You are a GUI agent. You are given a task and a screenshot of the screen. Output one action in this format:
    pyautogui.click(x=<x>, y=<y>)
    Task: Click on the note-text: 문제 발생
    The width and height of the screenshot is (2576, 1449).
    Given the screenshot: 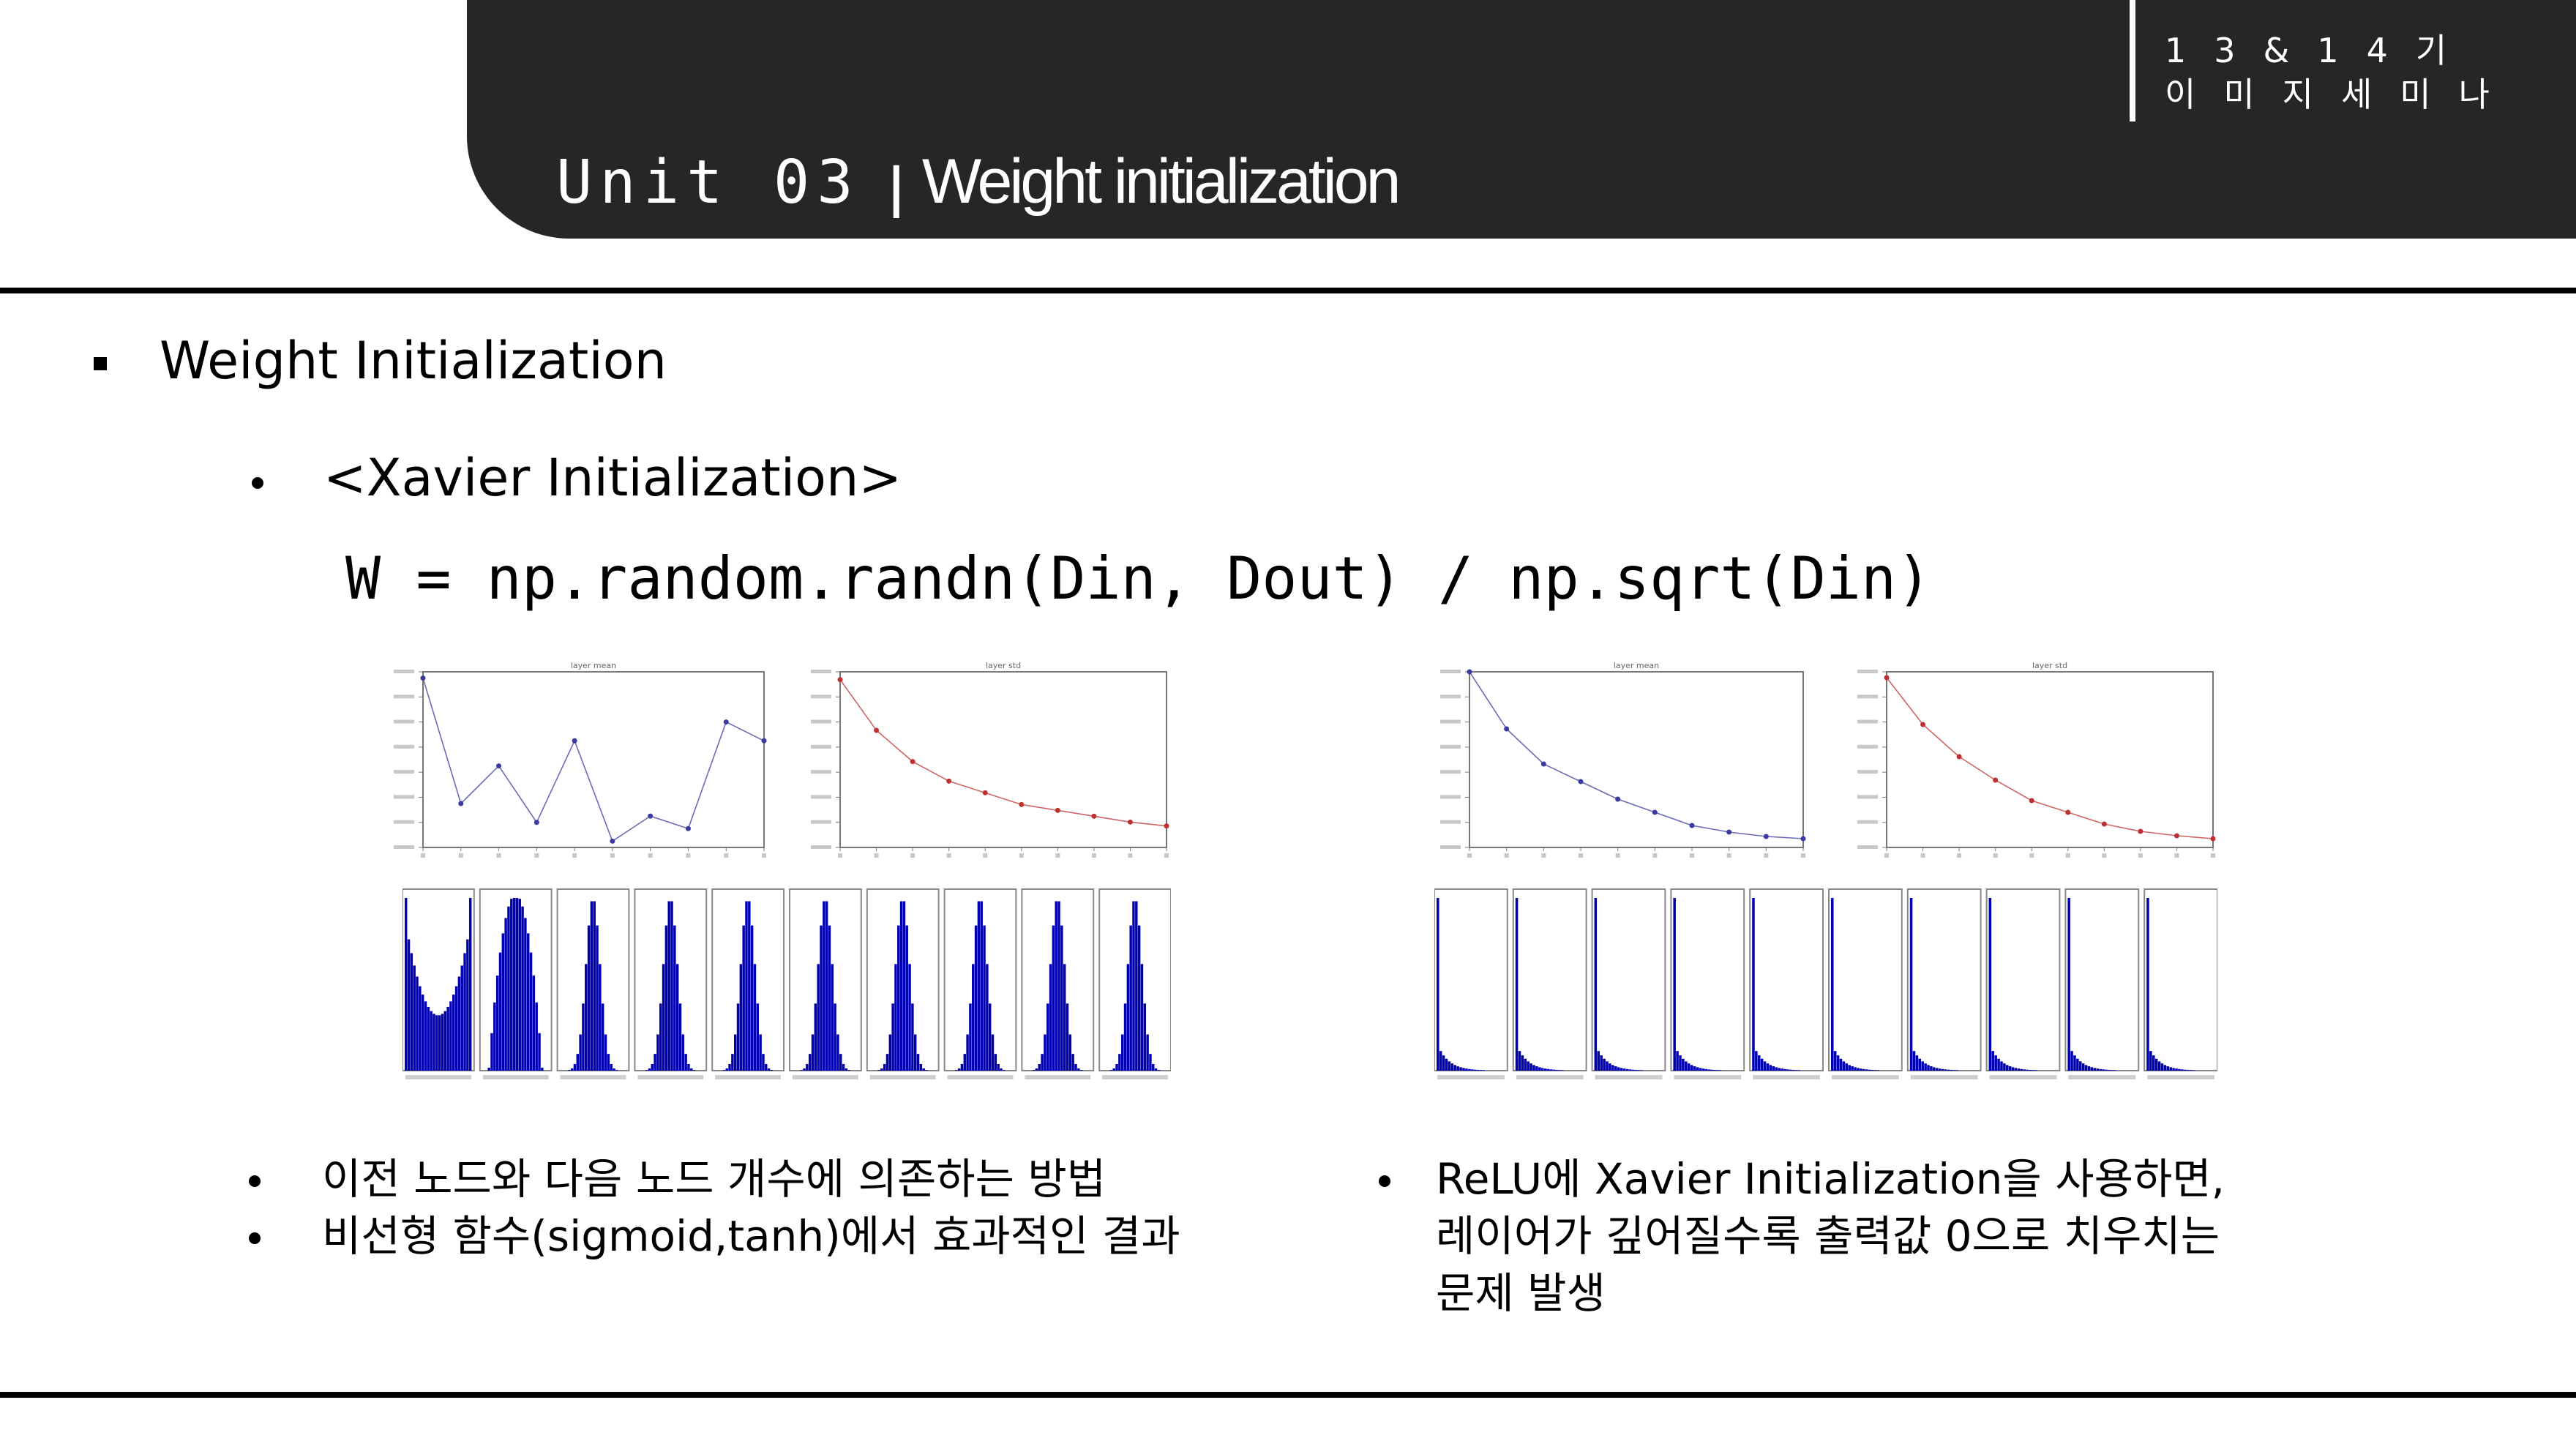 What is the action you would take?
    pyautogui.click(x=1521, y=1293)
    